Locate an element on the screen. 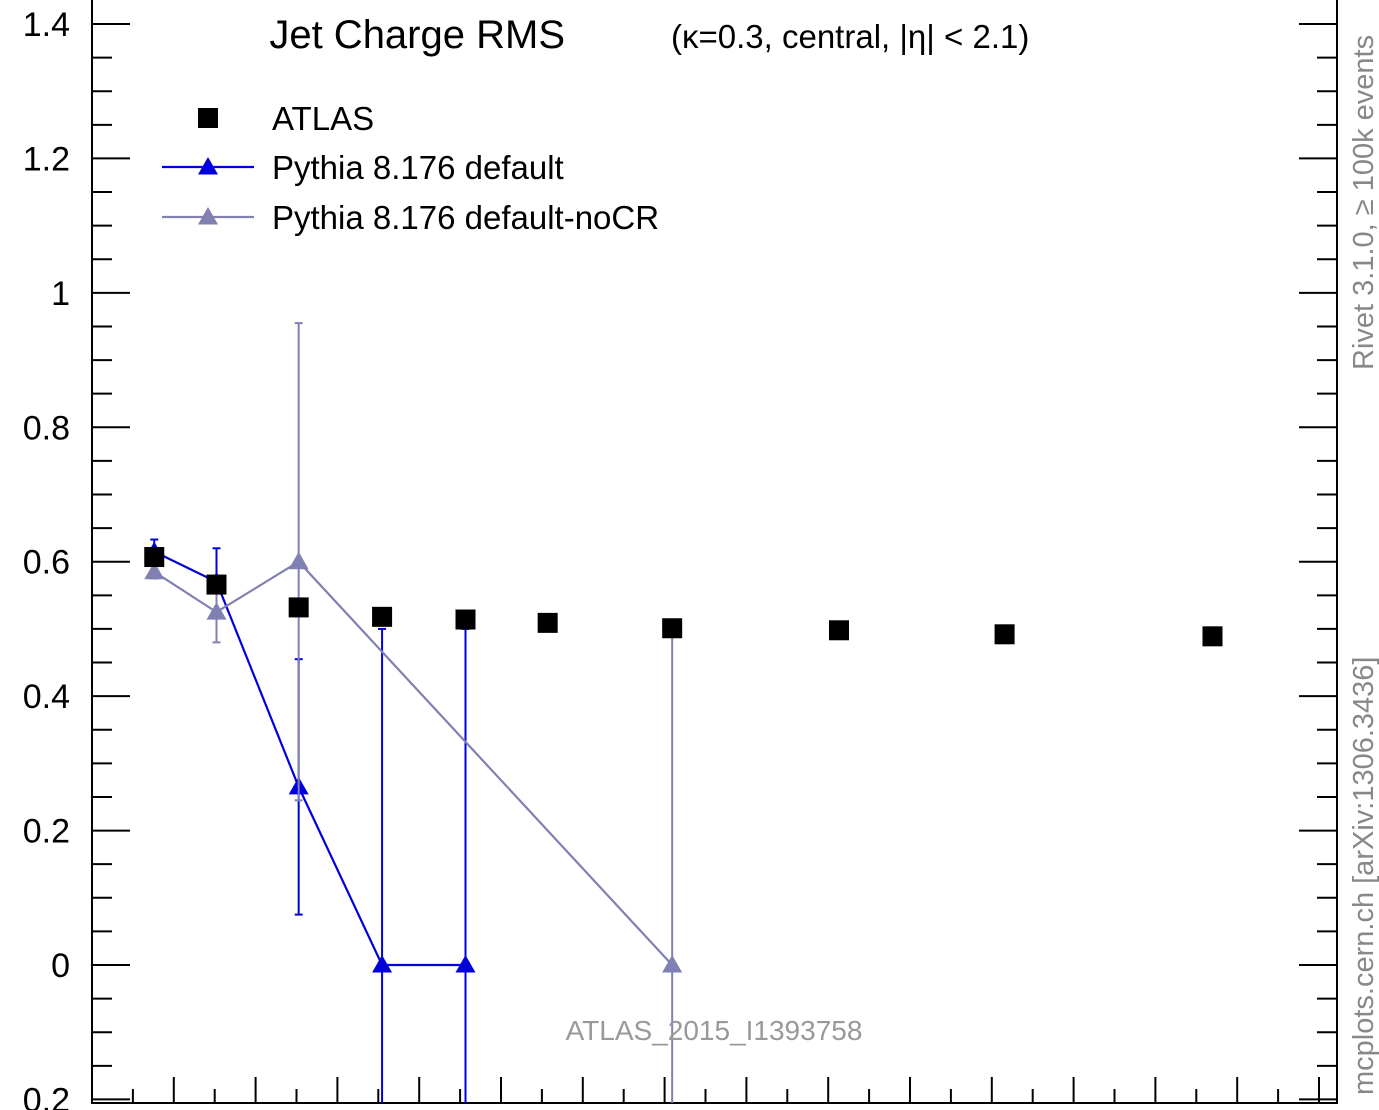 This screenshot has width=1379, height=1110. y-tick-label: 1.2 is located at coordinates (46, 159).